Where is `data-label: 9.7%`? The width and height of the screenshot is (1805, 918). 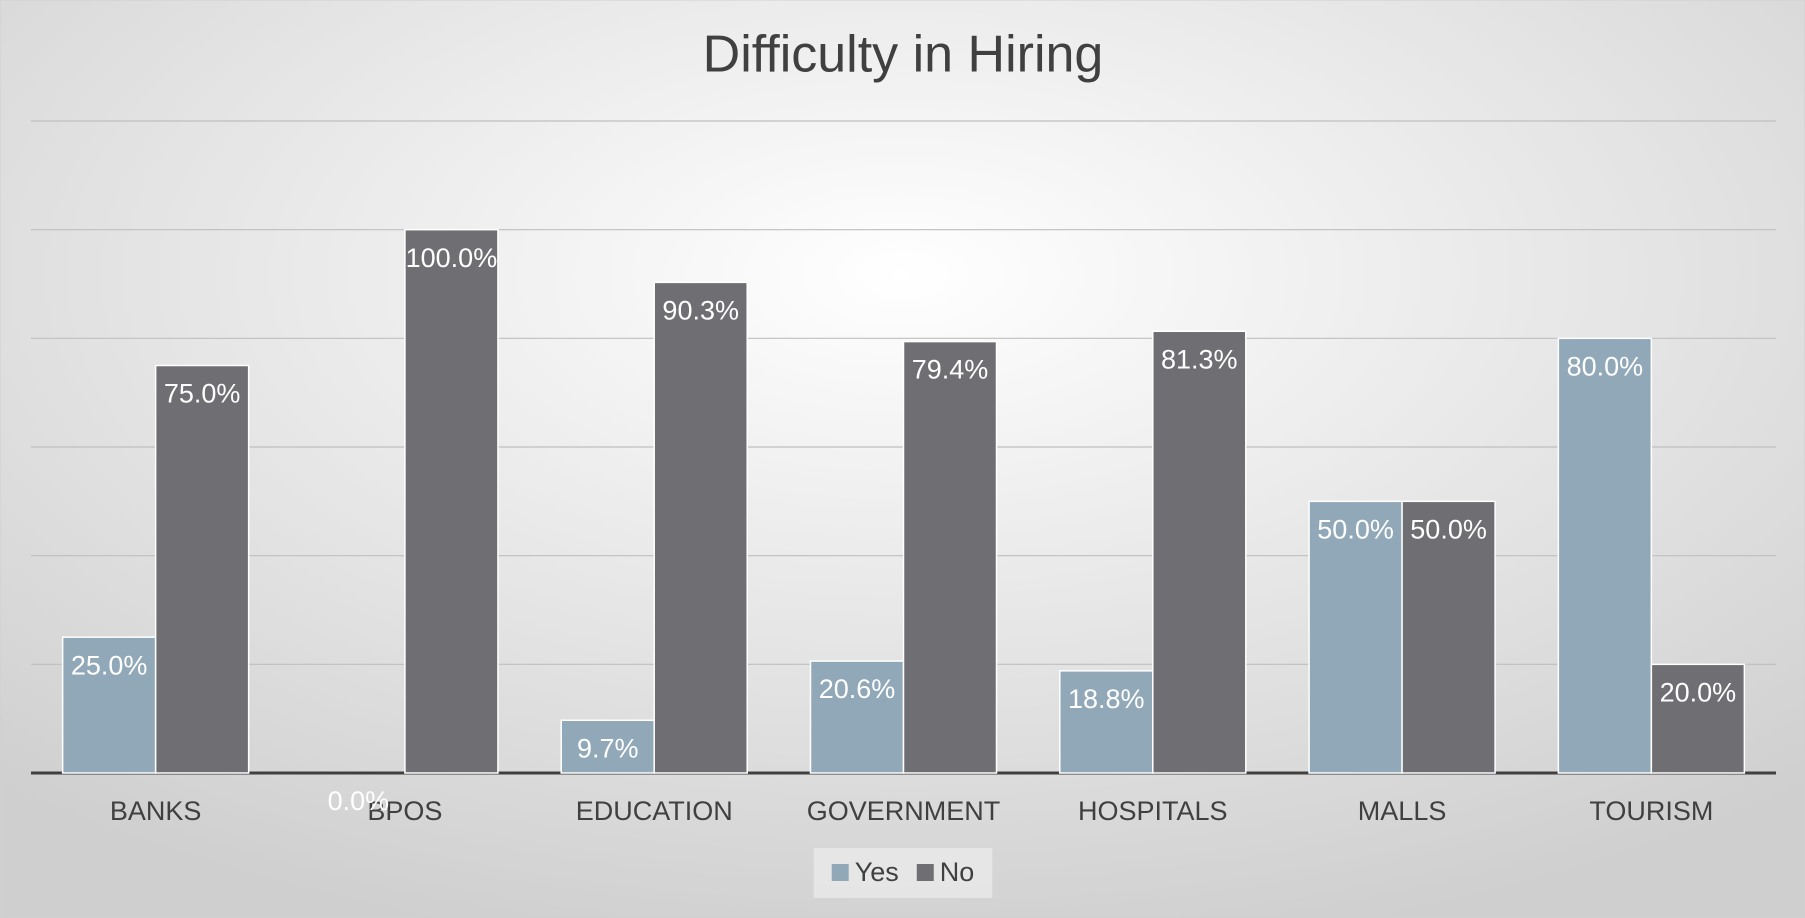 data-label: 9.7% is located at coordinates (608, 748).